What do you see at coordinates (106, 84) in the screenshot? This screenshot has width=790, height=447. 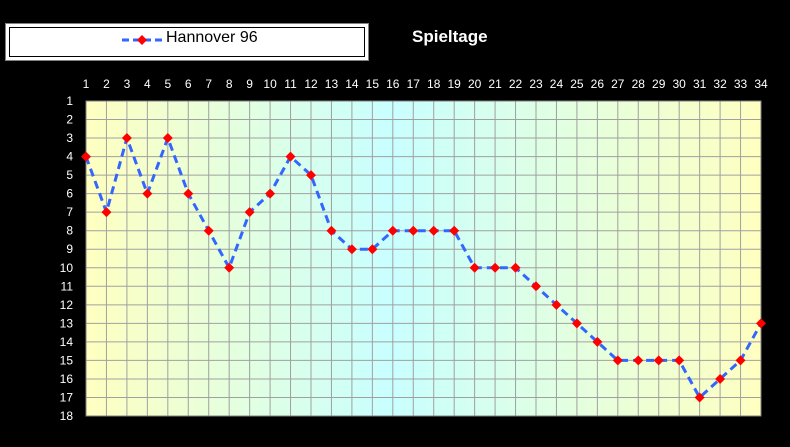 I see `x-tick-label-2: 2` at bounding box center [106, 84].